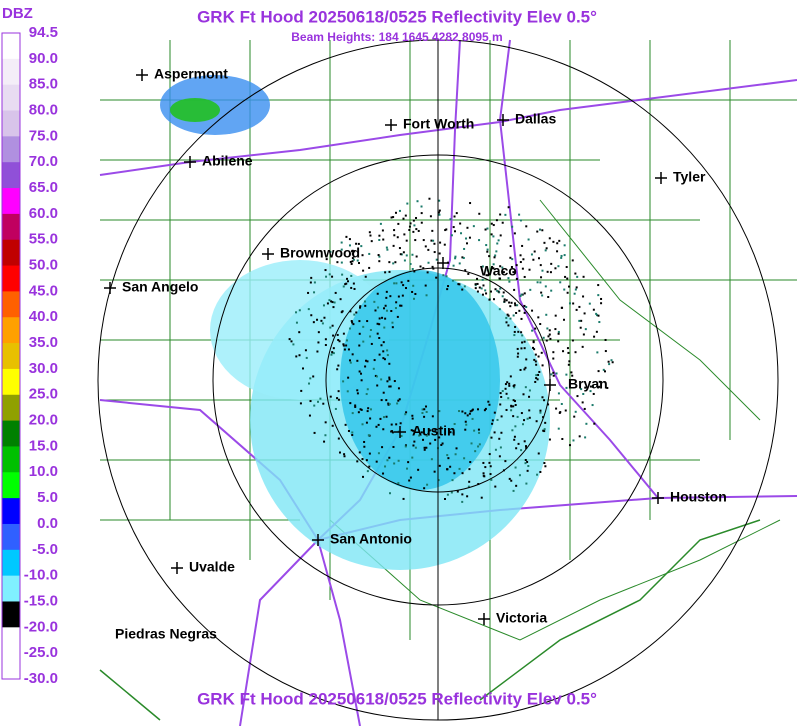  Describe the element at coordinates (41, 575) in the screenshot. I see `legend-label: -10.0` at that location.